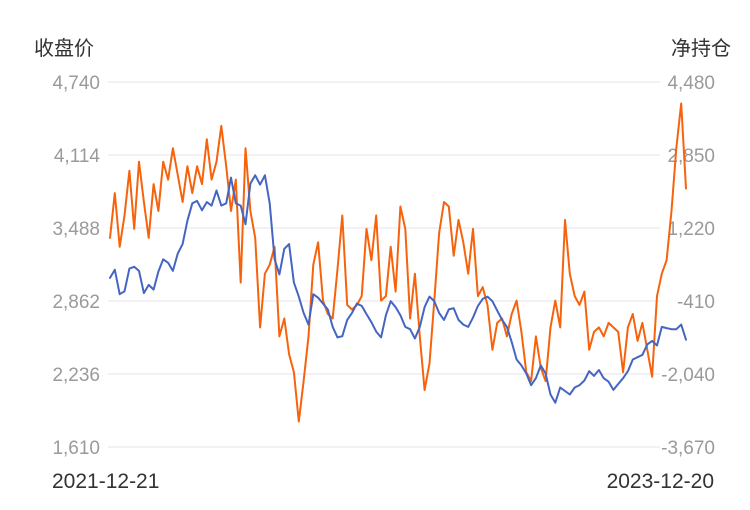  Describe the element at coordinates (691, 83) in the screenshot. I see `right-tick-label: 4,480` at that location.